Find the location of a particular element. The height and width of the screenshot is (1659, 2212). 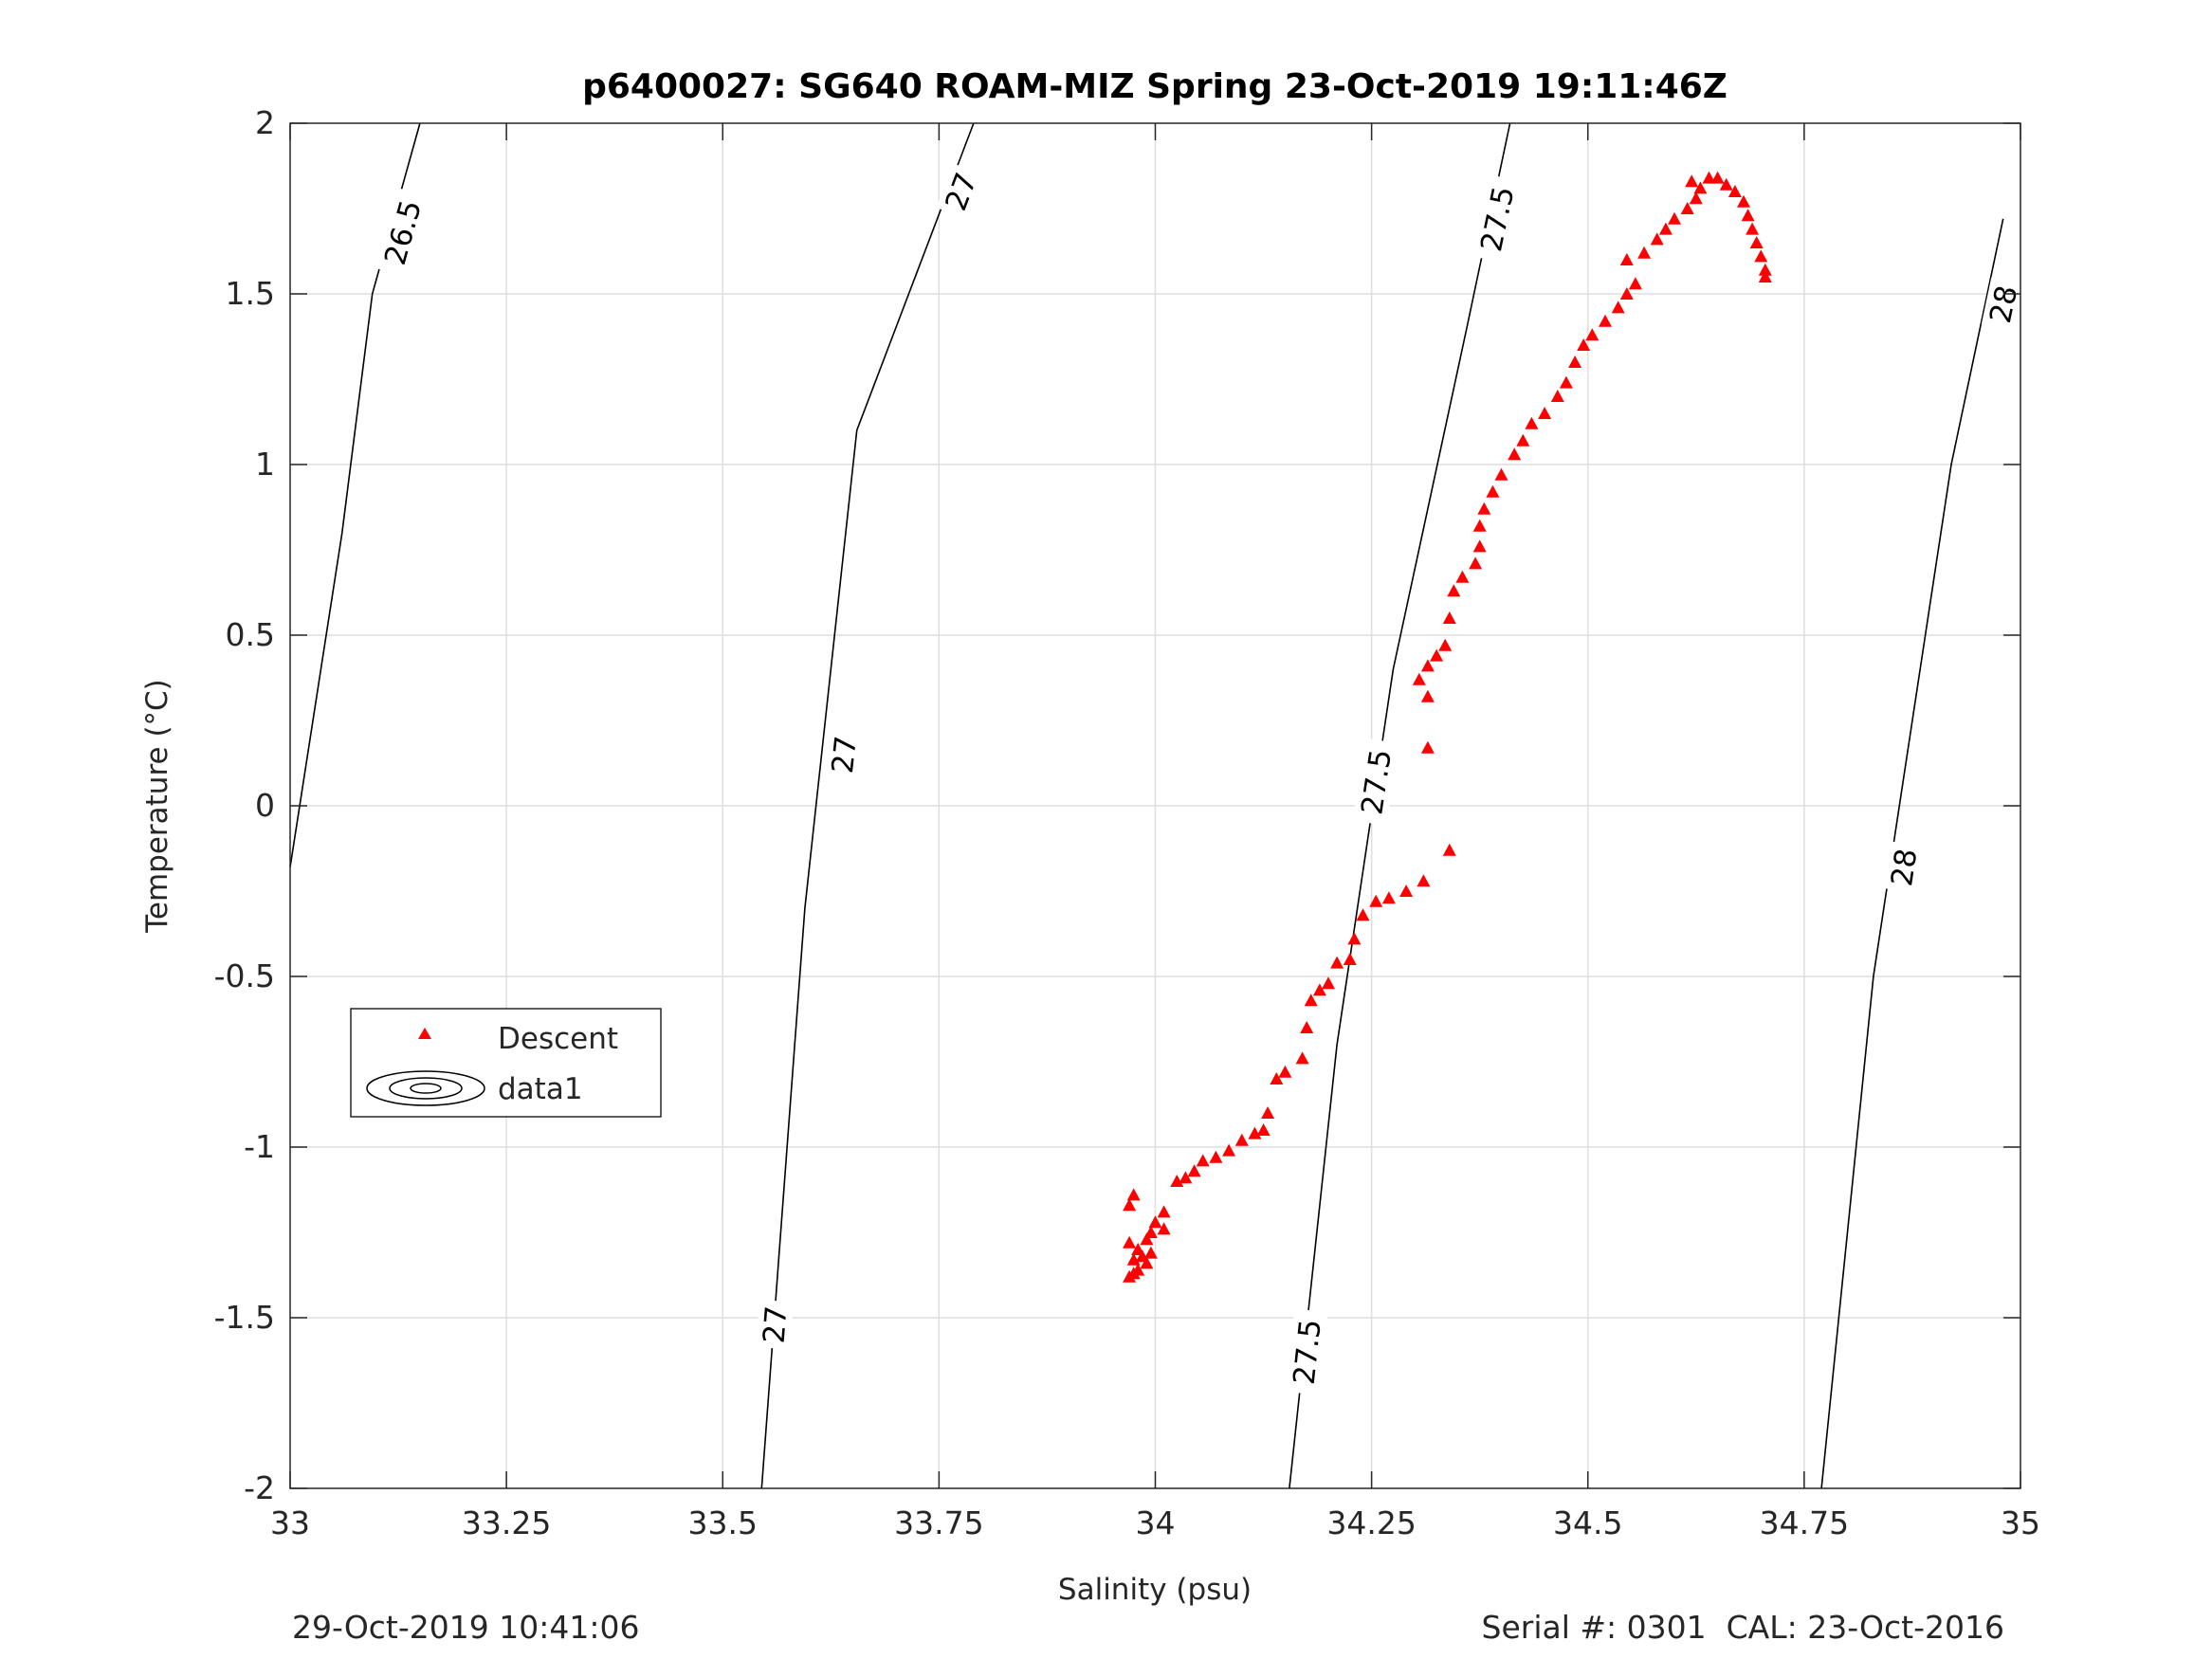

x-tick-label: 34.5 is located at coordinates (1587, 1522).